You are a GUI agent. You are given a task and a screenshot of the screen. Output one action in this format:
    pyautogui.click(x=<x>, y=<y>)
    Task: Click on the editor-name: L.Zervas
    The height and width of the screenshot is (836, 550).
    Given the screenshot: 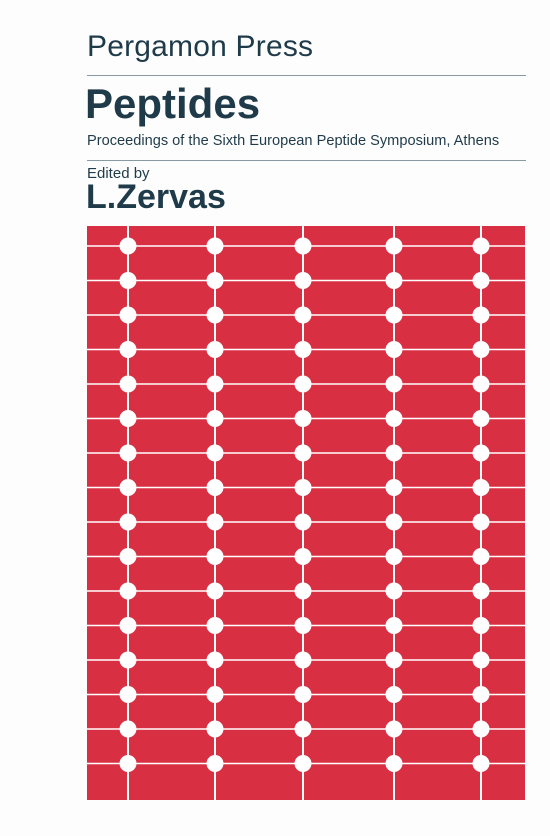 What is the action you would take?
    pyautogui.click(x=156, y=197)
    